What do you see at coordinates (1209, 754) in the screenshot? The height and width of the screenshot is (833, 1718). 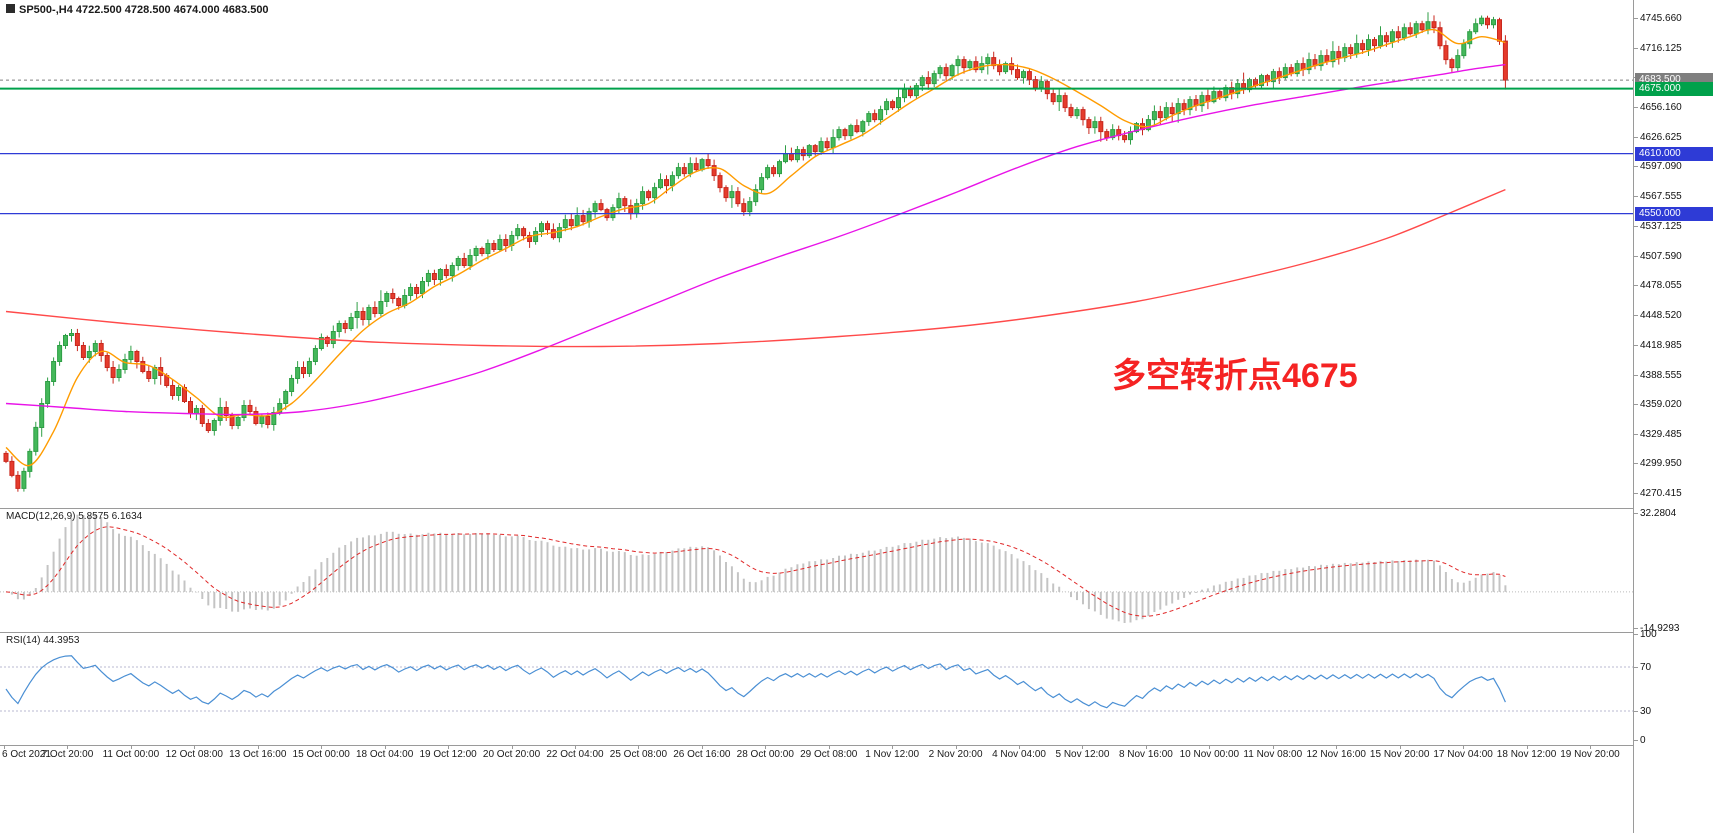 I see `time-tick-label: 10 Nov 00:00` at bounding box center [1209, 754].